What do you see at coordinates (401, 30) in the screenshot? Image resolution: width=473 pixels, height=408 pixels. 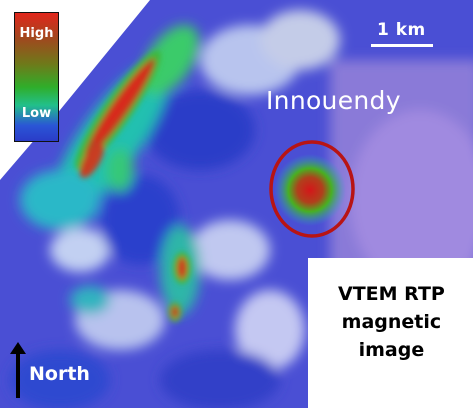 I see `scale-bar-label: 1 km` at bounding box center [401, 30].